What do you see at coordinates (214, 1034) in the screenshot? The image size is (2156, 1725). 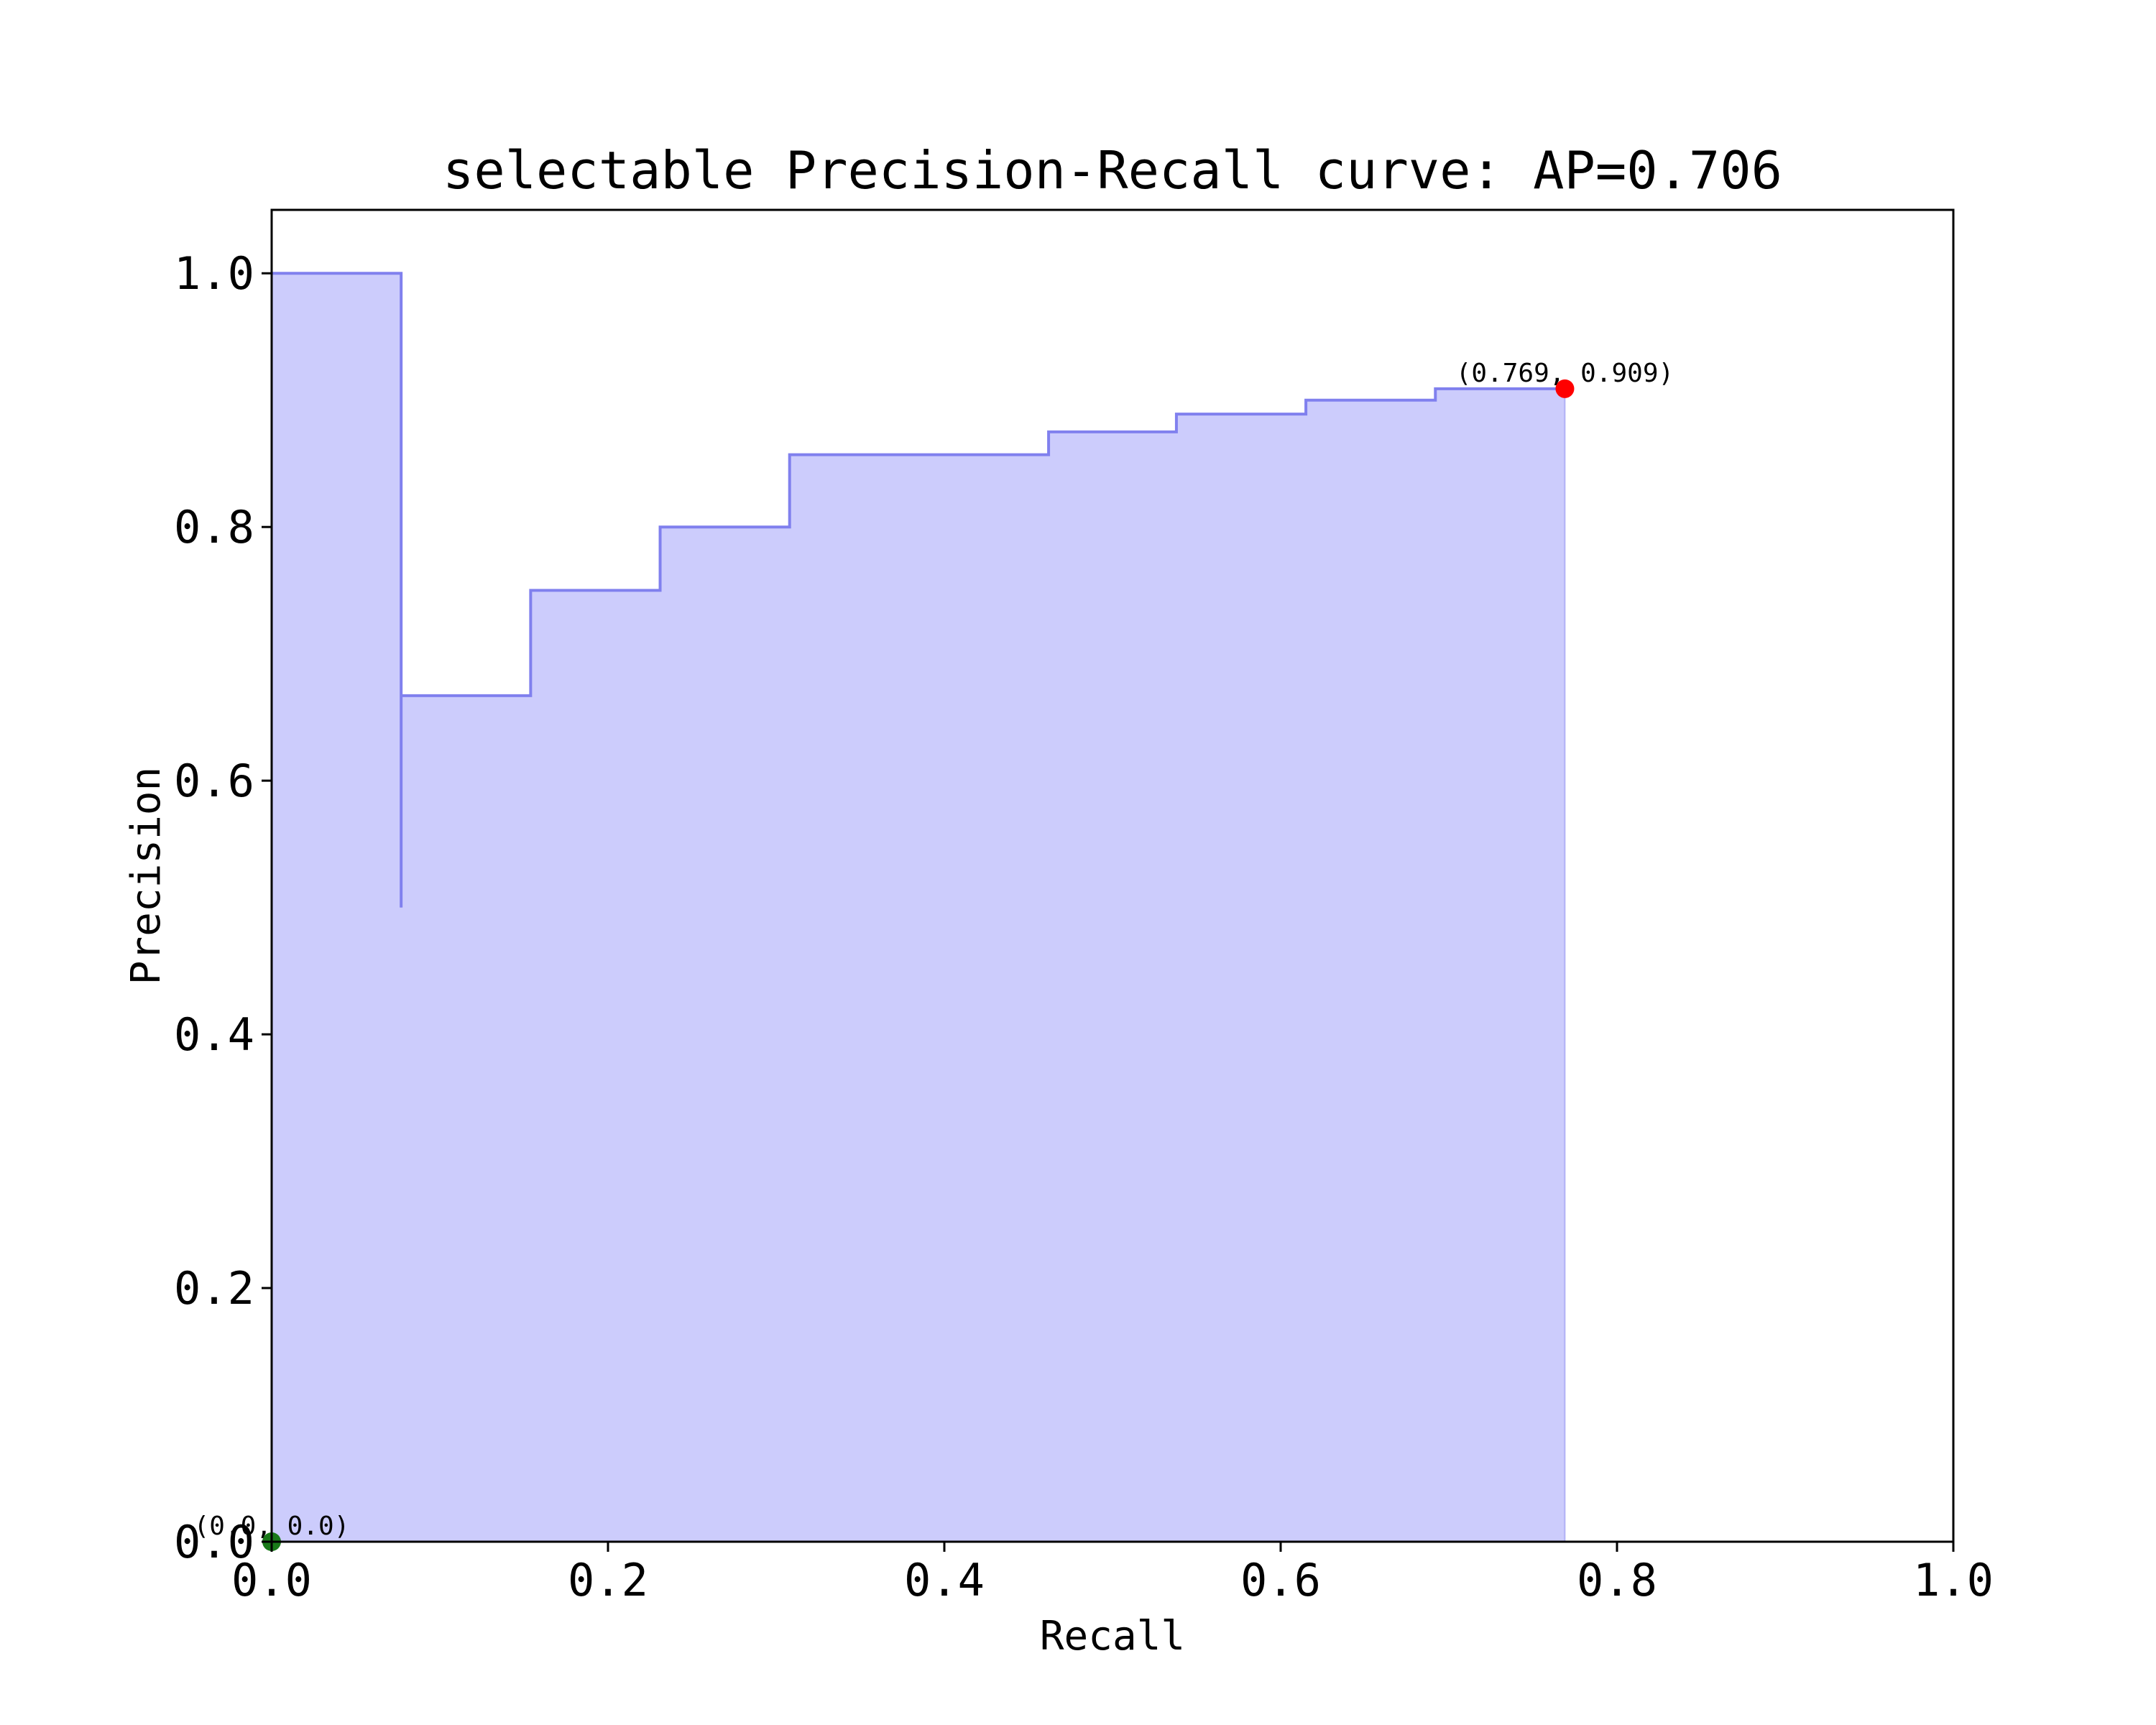 I see `y-tick-label: 0.4` at bounding box center [214, 1034].